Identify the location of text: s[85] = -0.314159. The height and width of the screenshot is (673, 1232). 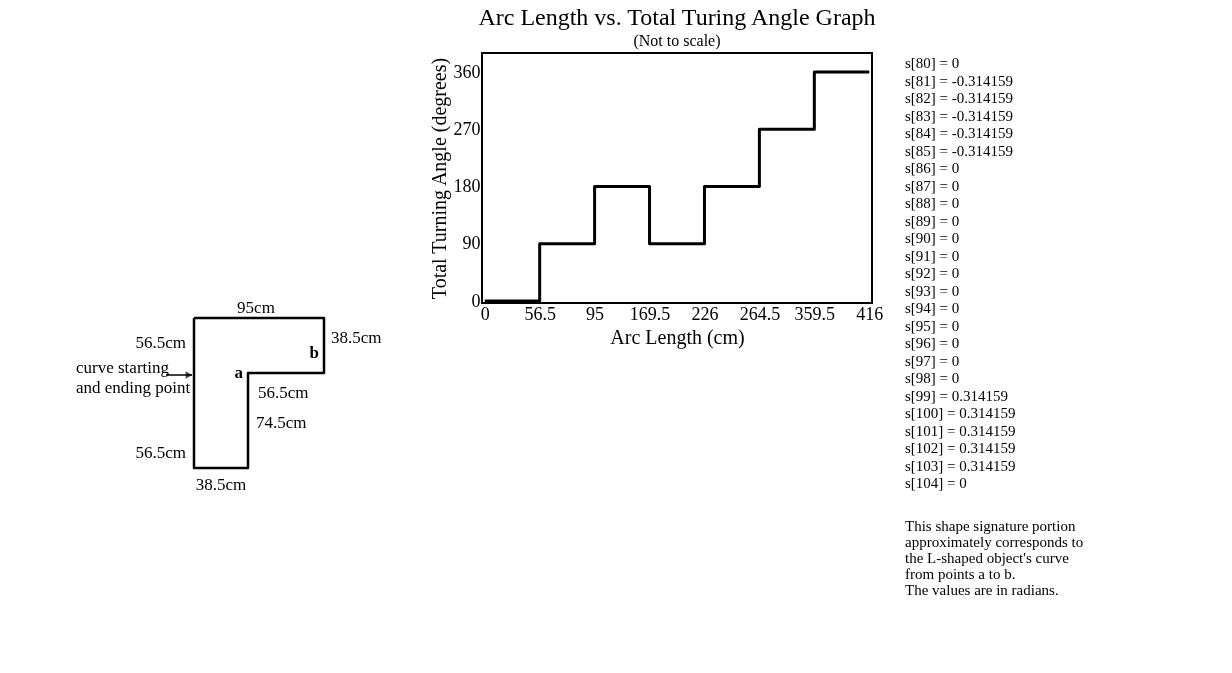
(959, 150).